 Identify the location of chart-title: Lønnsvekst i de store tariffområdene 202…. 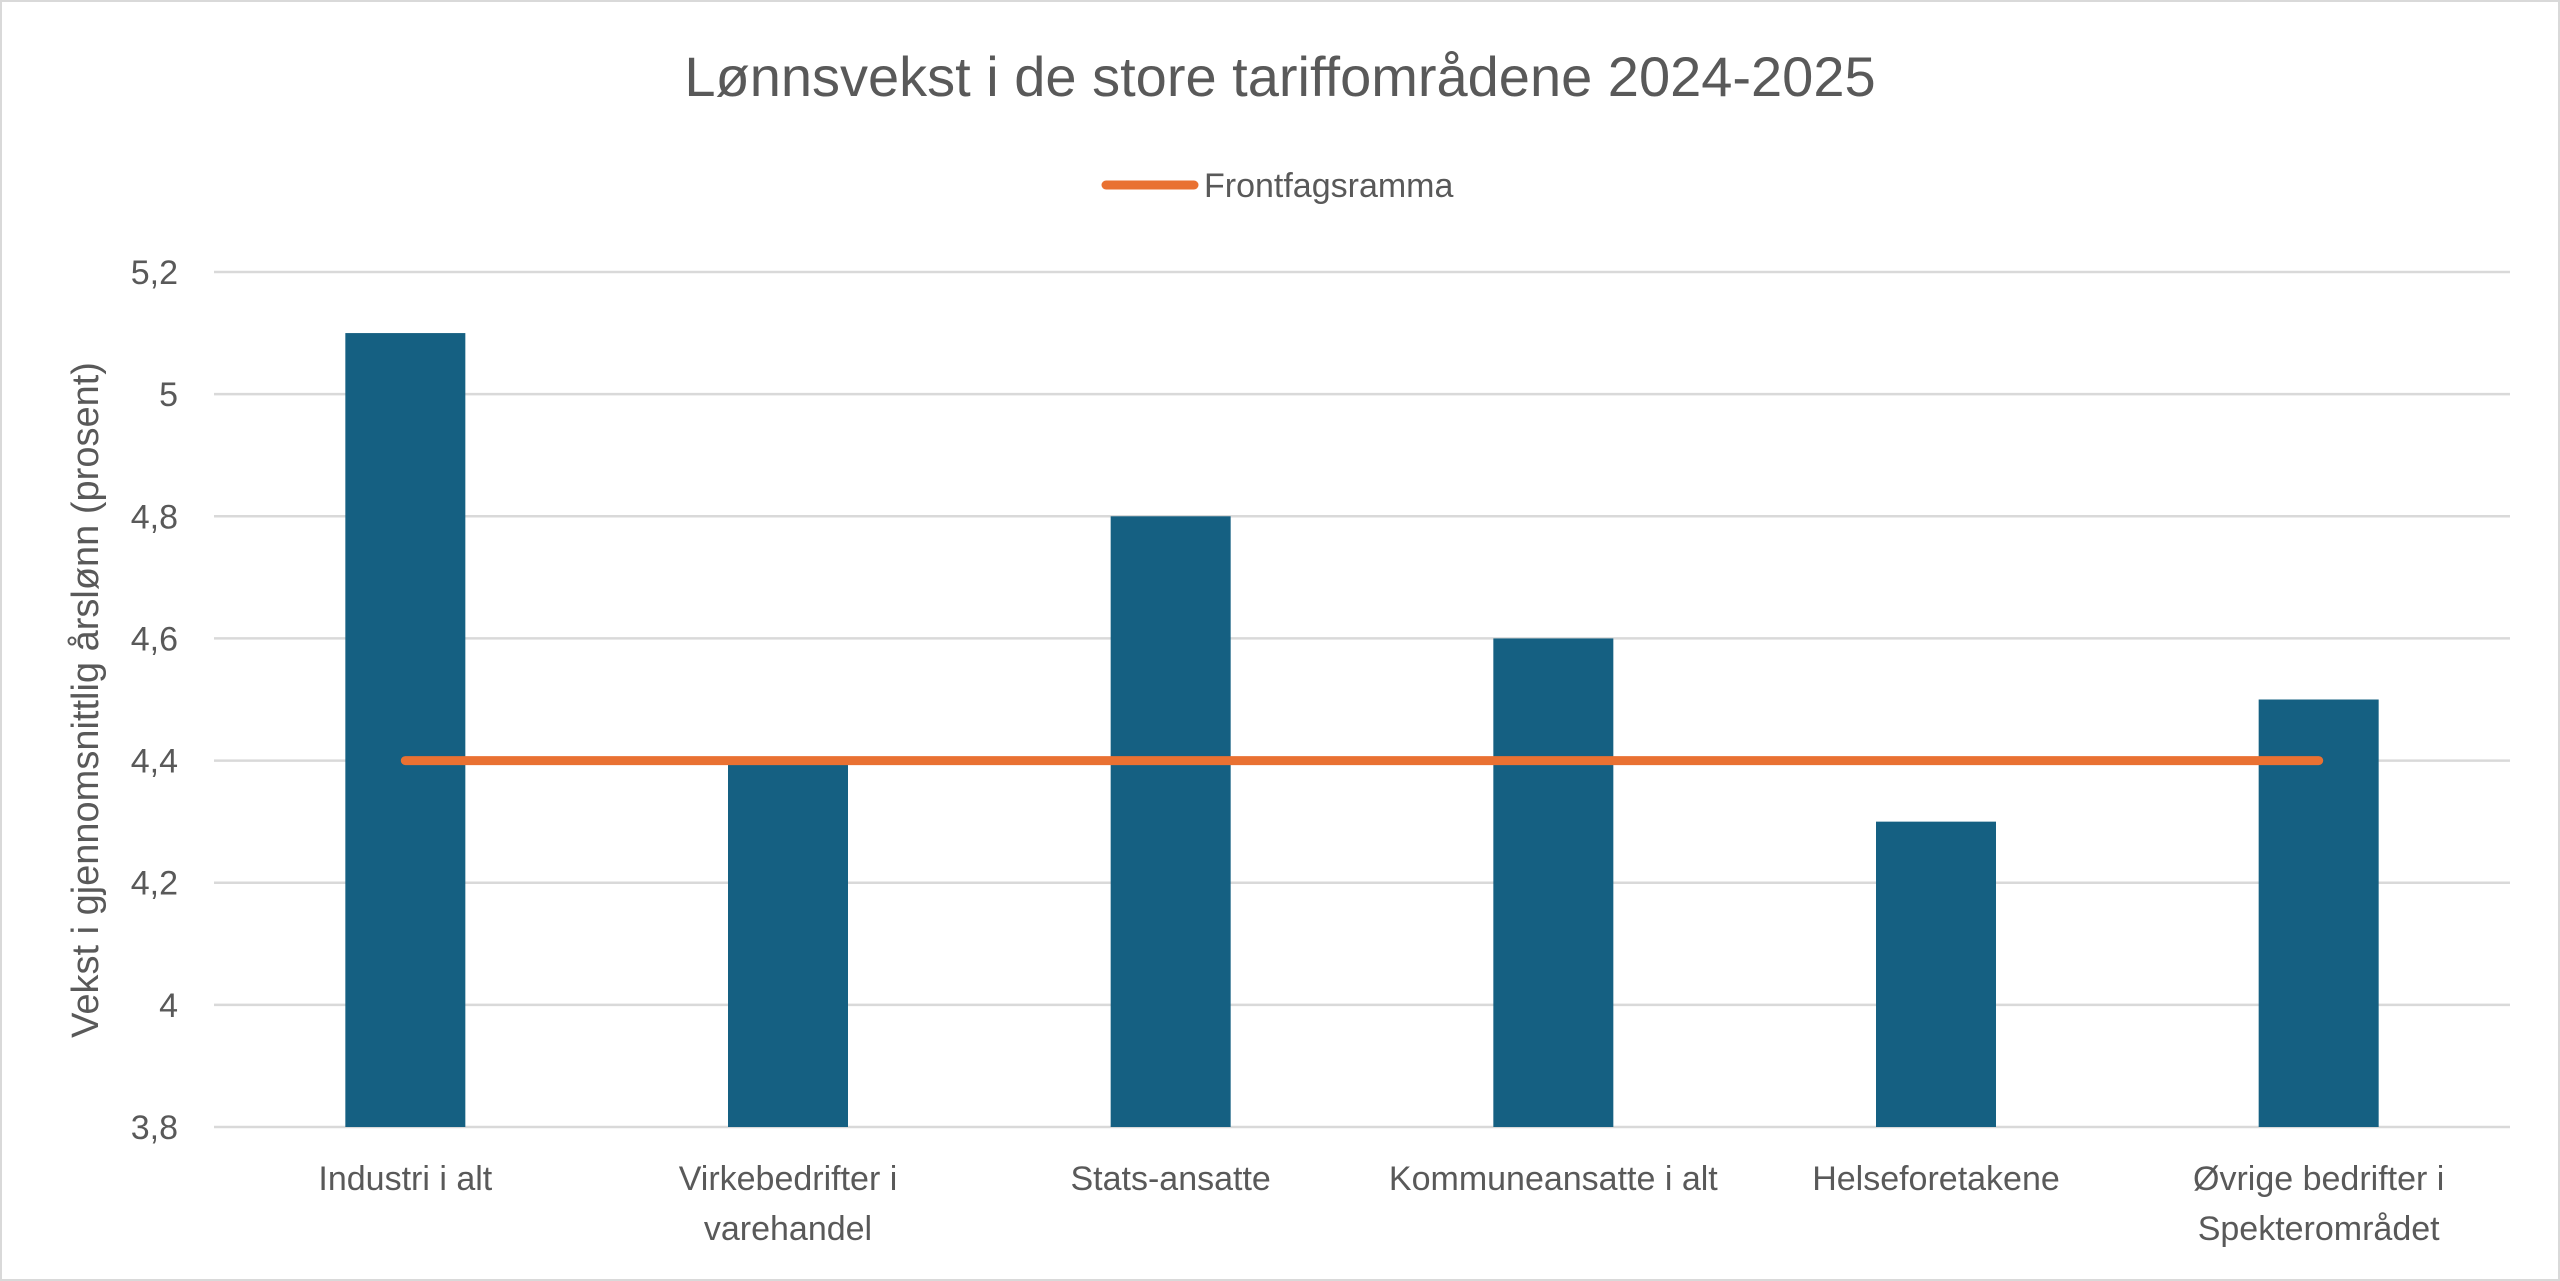
(1279, 76).